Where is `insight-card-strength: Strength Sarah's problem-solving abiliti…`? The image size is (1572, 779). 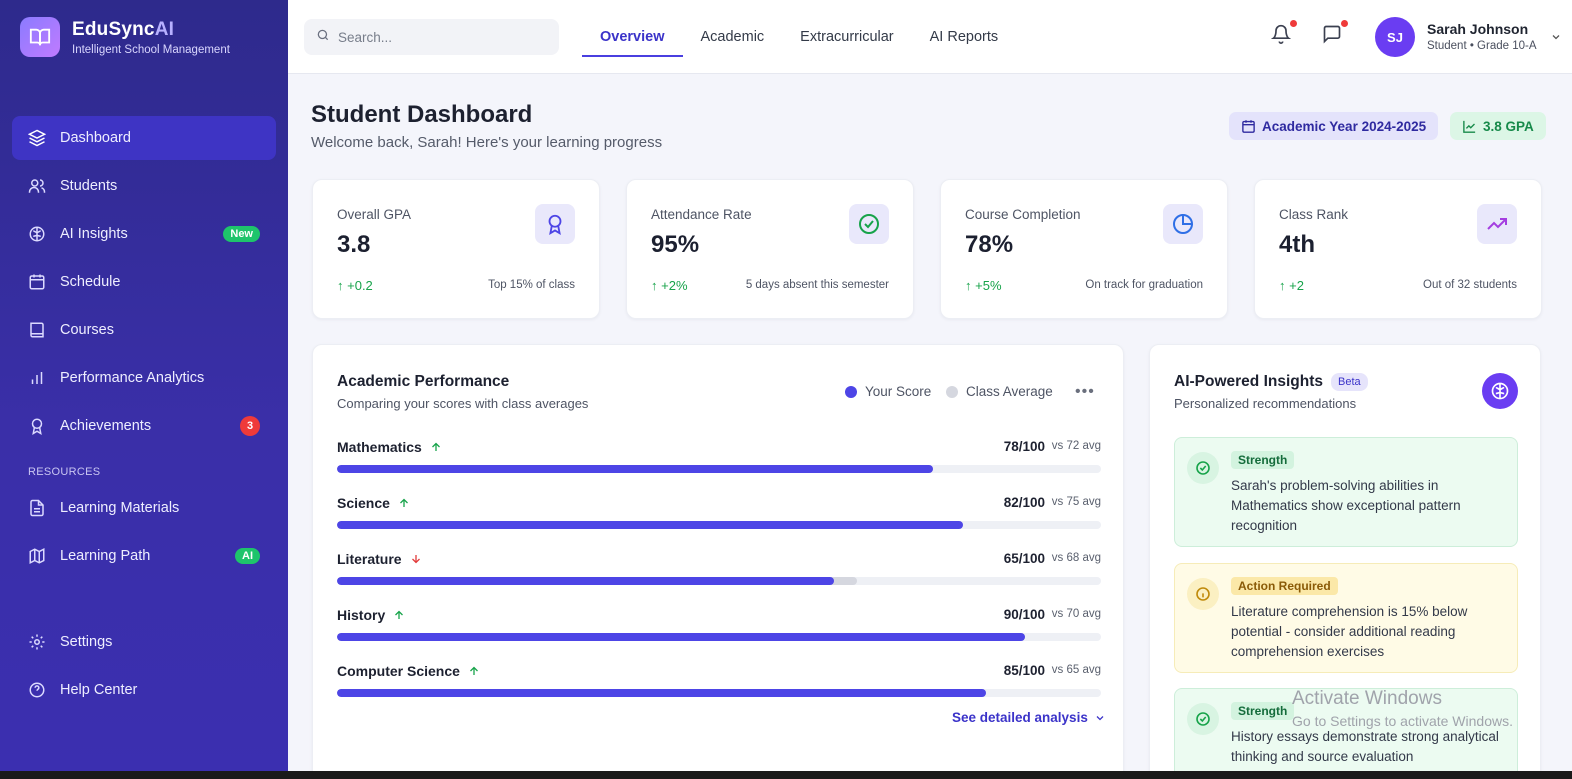
insight-card-strength: Strength Sarah's problem-solving abiliti… is located at coordinates (1346, 492).